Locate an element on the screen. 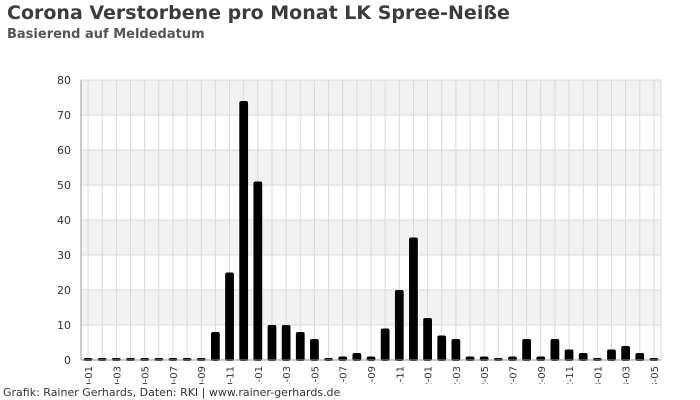 The width and height of the screenshot is (700, 400). y-tick-label: 40 is located at coordinates (64, 220).